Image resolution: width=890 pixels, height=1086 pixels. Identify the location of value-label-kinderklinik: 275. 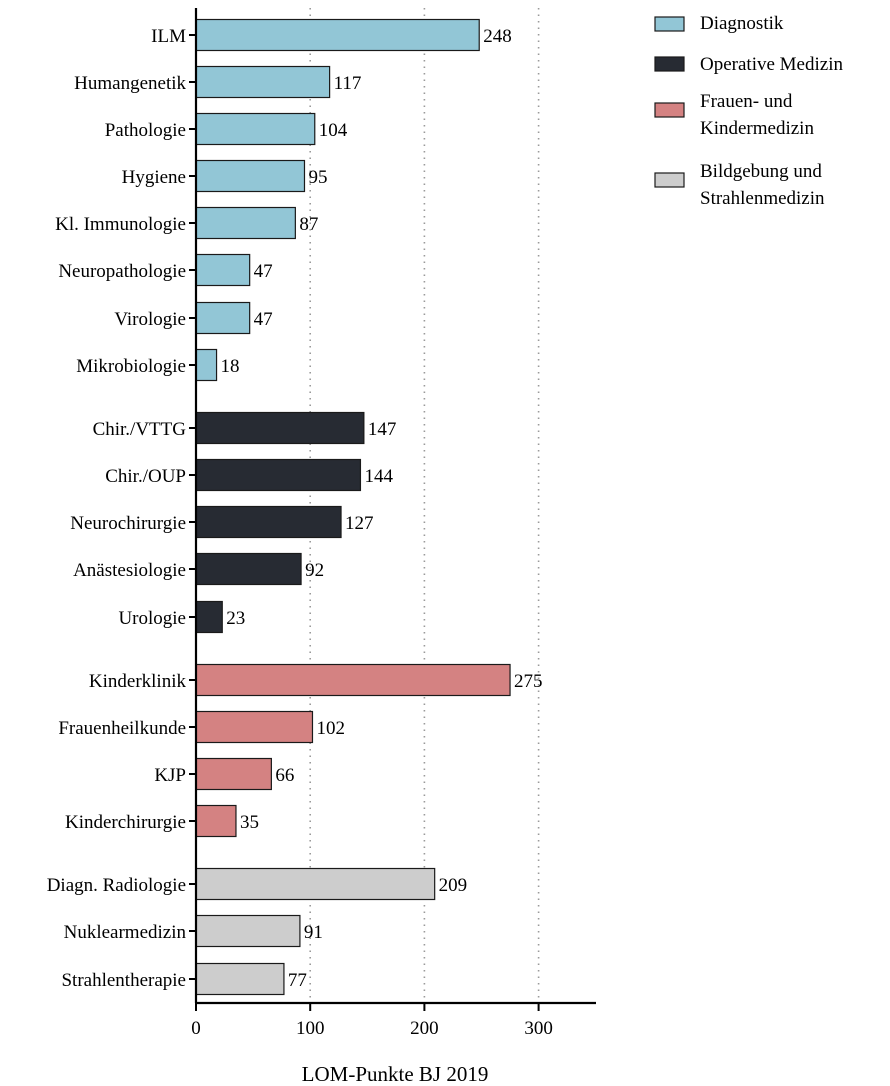
(528, 681).